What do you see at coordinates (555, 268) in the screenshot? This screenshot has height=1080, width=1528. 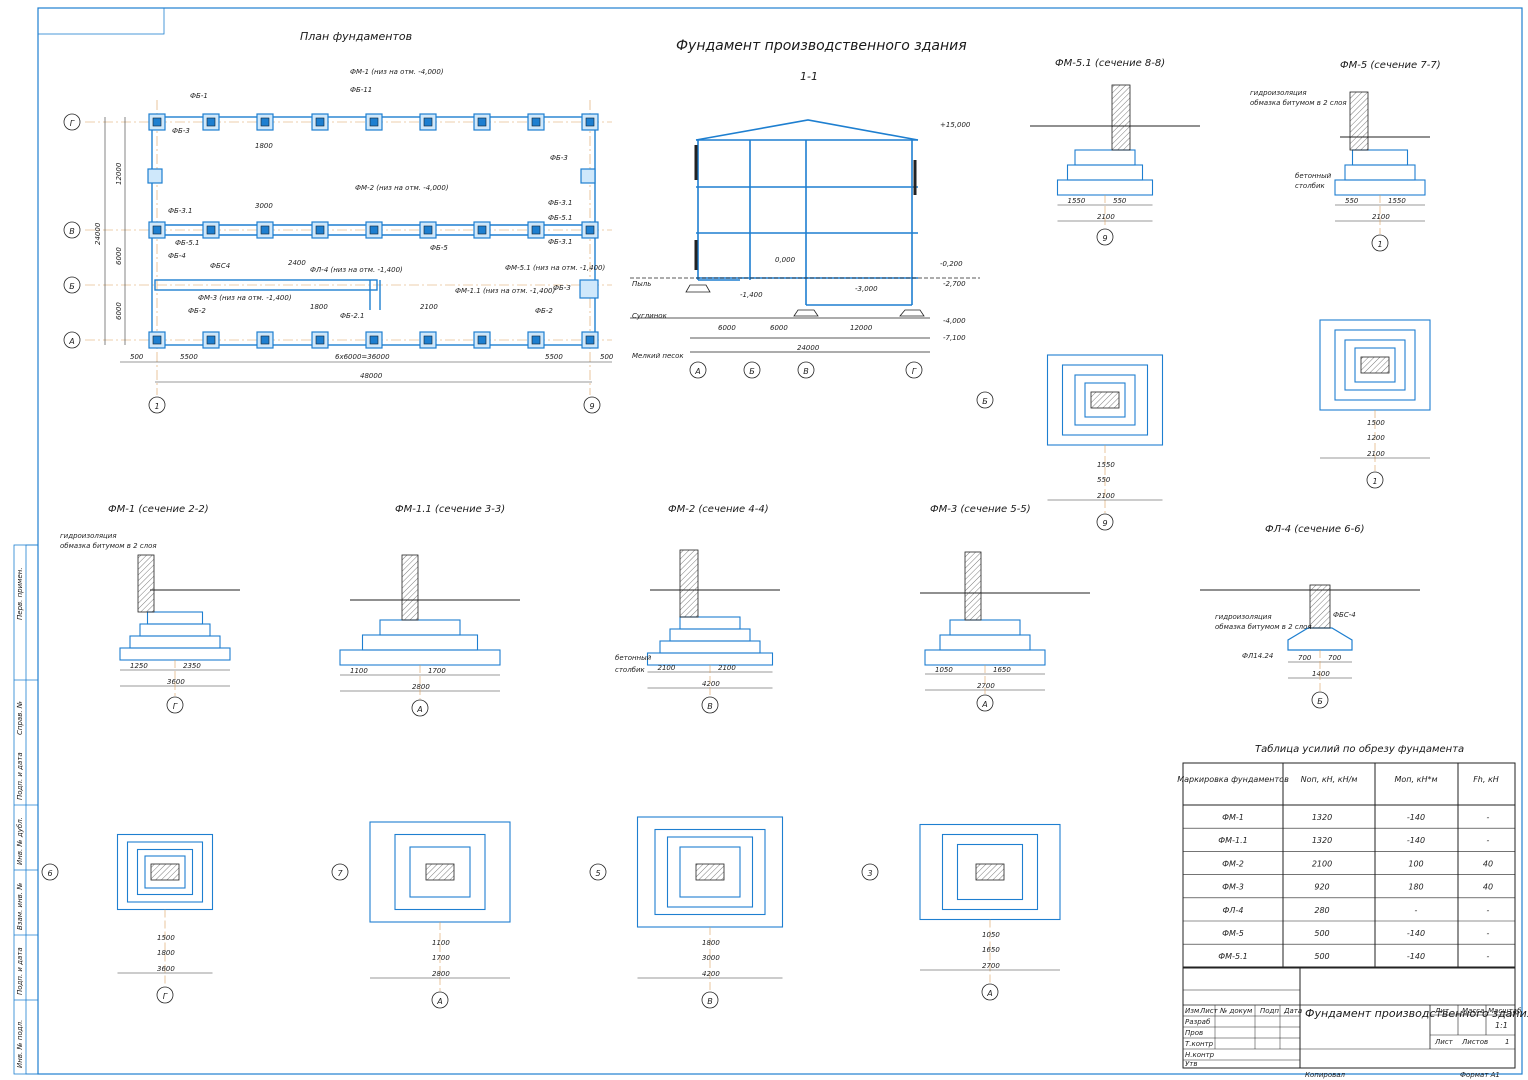 I see `plan-label: ФМ-5.1 (низ на отм. -1,400)` at bounding box center [555, 268].